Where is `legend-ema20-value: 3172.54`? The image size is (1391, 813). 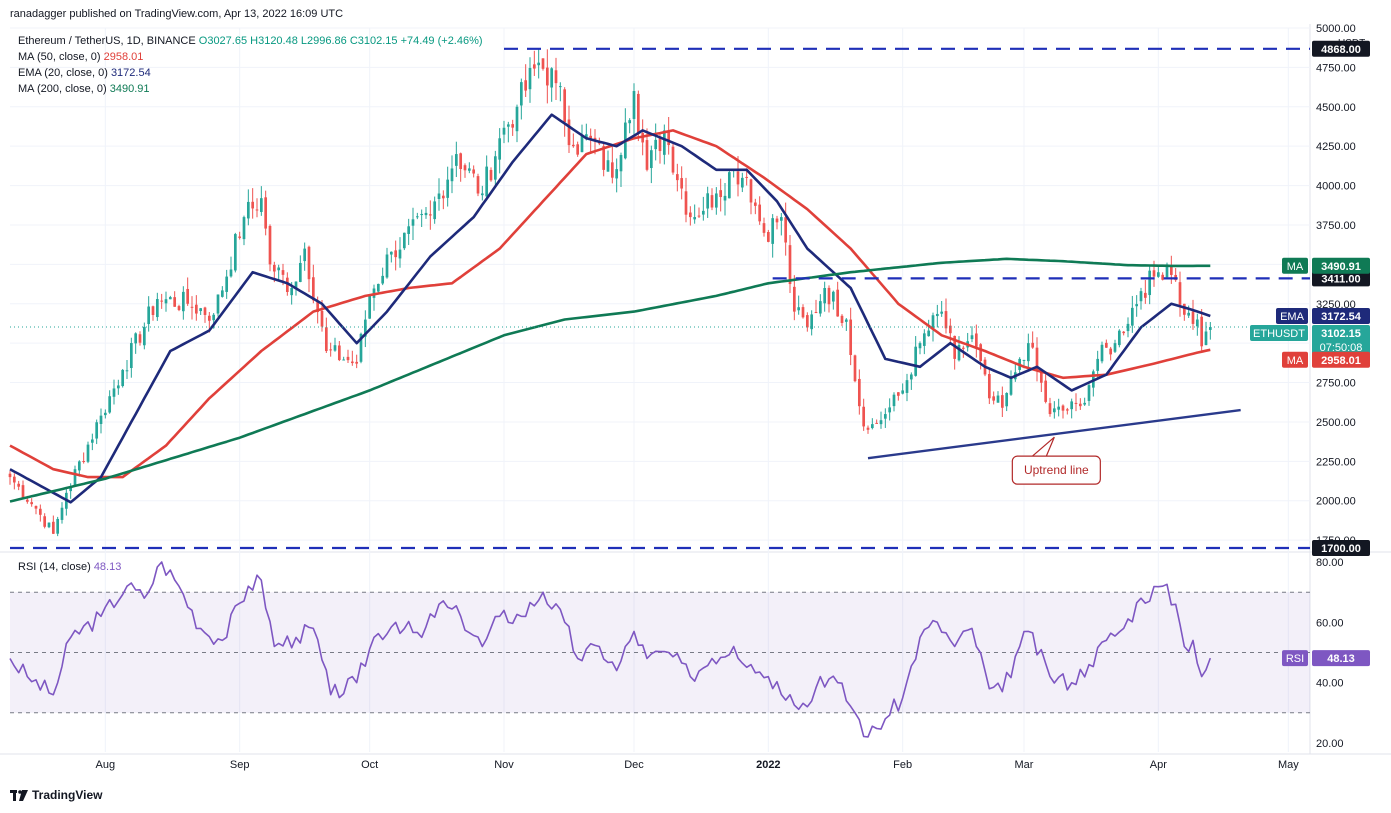 legend-ema20-value: 3172.54 is located at coordinates (130, 73).